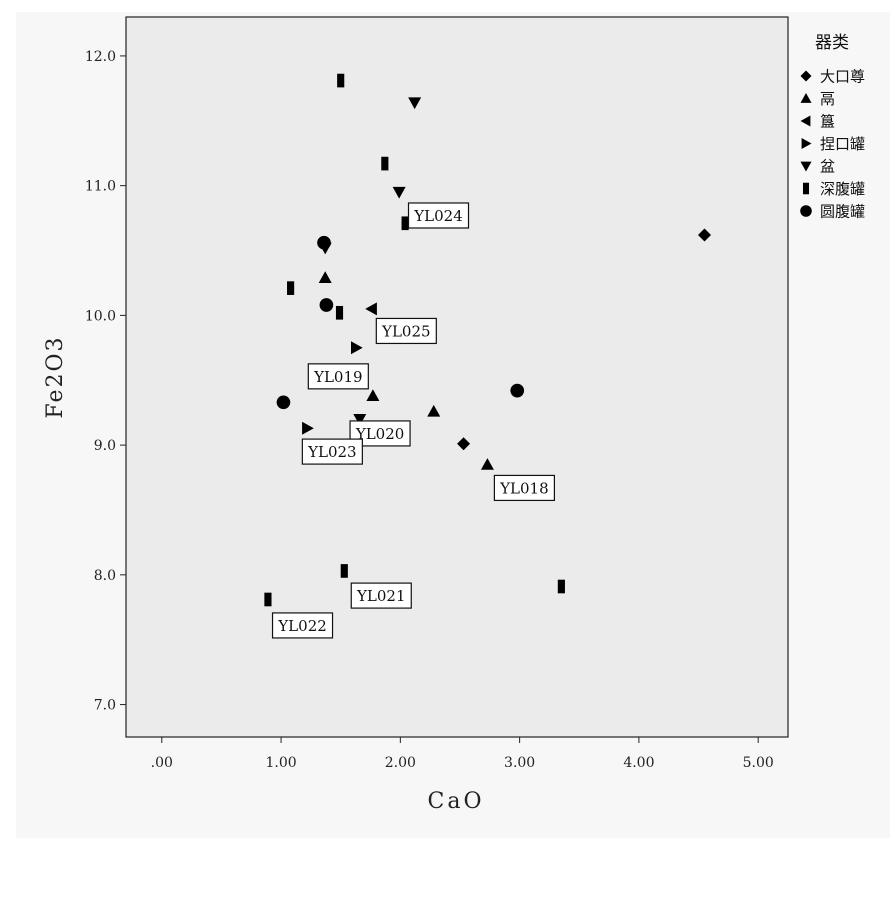  I want to click on point-label-text: YL018, so click(524, 488).